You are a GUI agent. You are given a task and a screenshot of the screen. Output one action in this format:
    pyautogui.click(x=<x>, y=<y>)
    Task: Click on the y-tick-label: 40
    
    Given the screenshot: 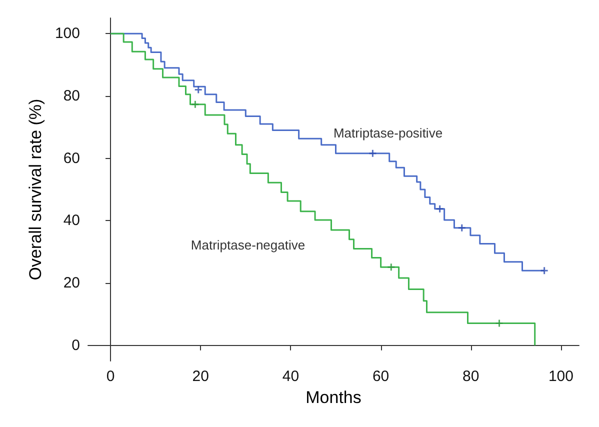 What is the action you would take?
    pyautogui.click(x=71, y=221)
    